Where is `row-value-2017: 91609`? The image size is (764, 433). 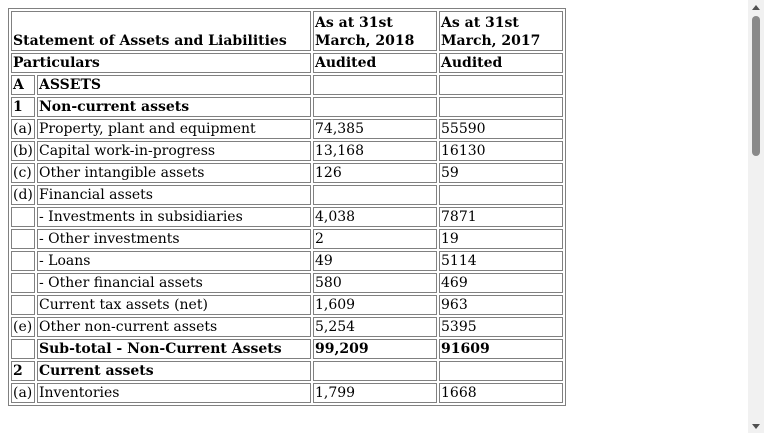 row-value-2017: 91609 is located at coordinates (501, 349).